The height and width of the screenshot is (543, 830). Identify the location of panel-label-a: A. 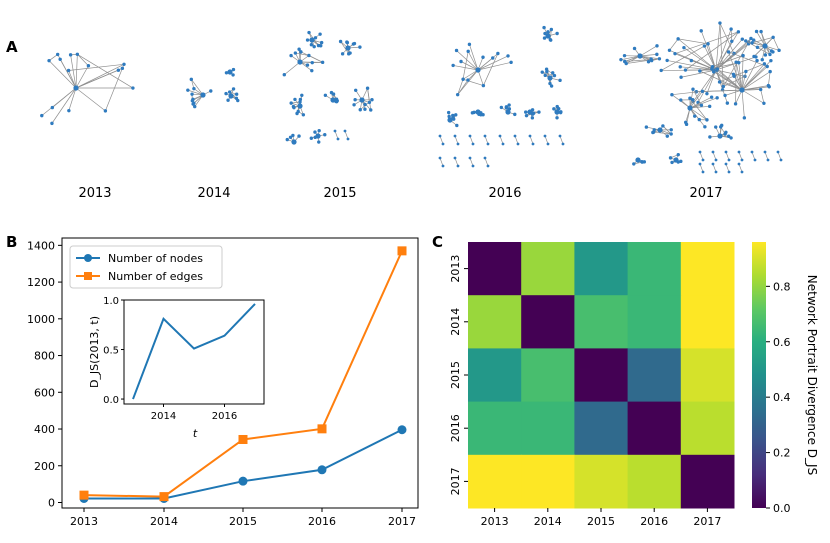
(12, 47).